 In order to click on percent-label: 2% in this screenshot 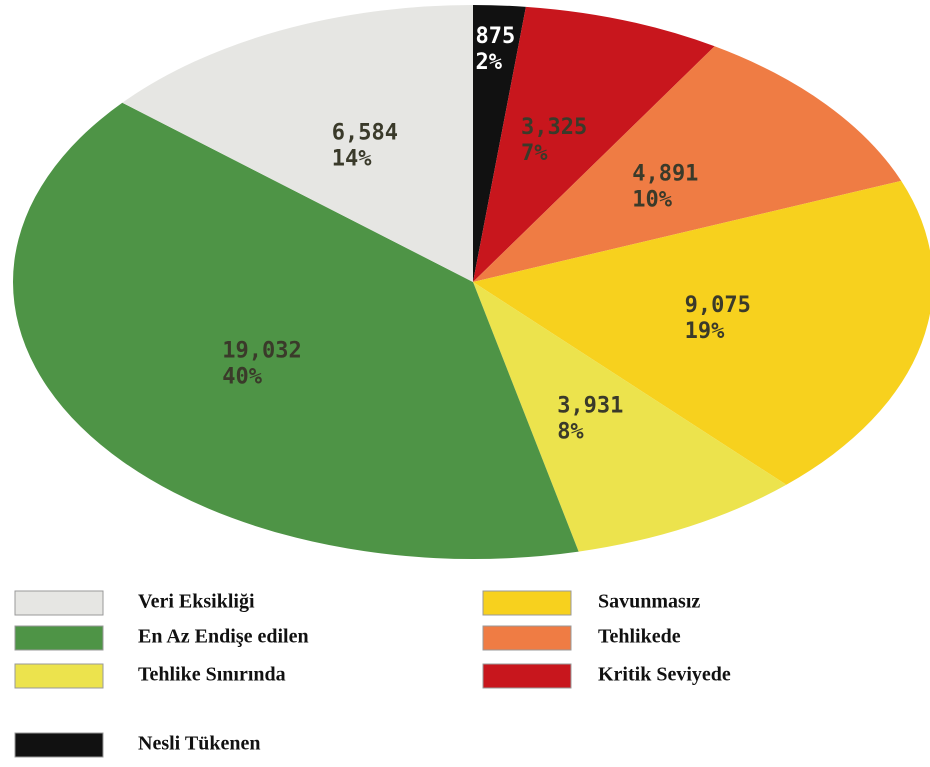, I will do `click(489, 62)`.